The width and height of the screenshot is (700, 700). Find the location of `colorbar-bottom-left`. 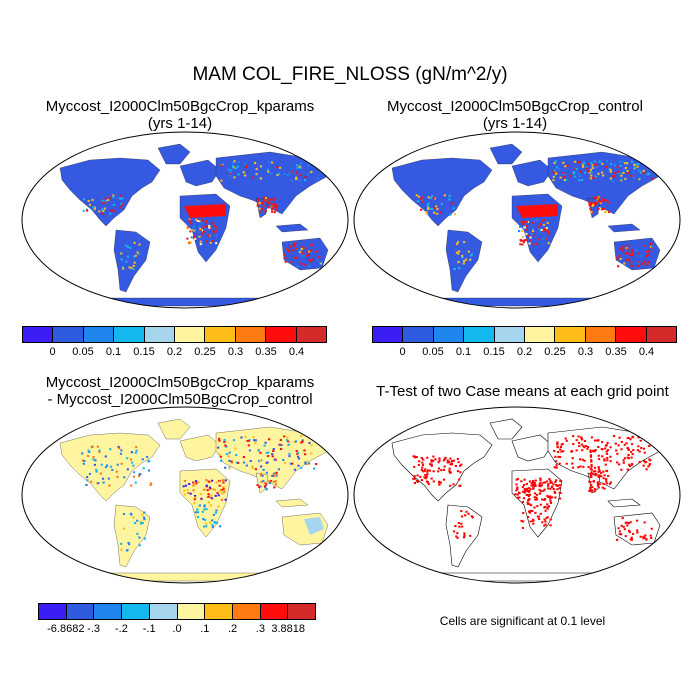

colorbar-bottom-left is located at coordinates (177, 611).